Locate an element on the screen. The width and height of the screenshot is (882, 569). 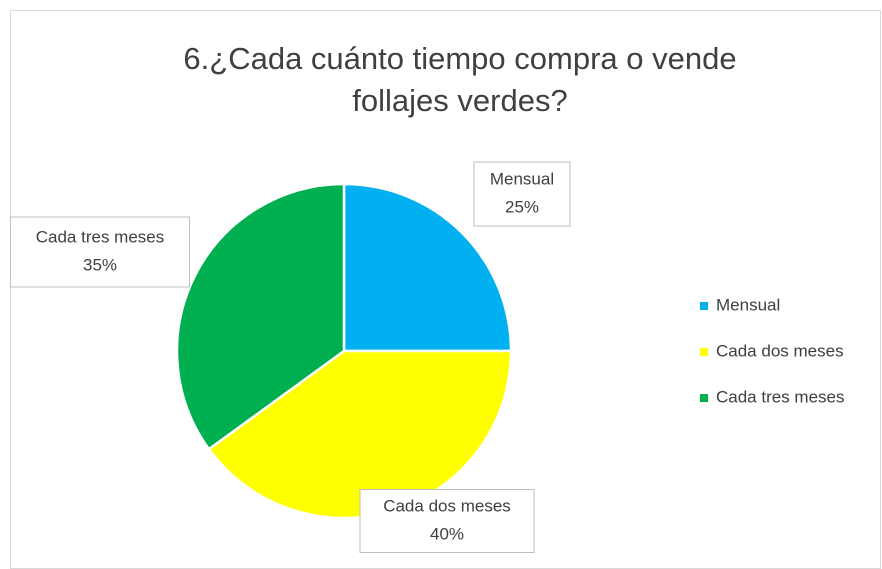
data-label-category: Cada tres meses is located at coordinates (100, 236).